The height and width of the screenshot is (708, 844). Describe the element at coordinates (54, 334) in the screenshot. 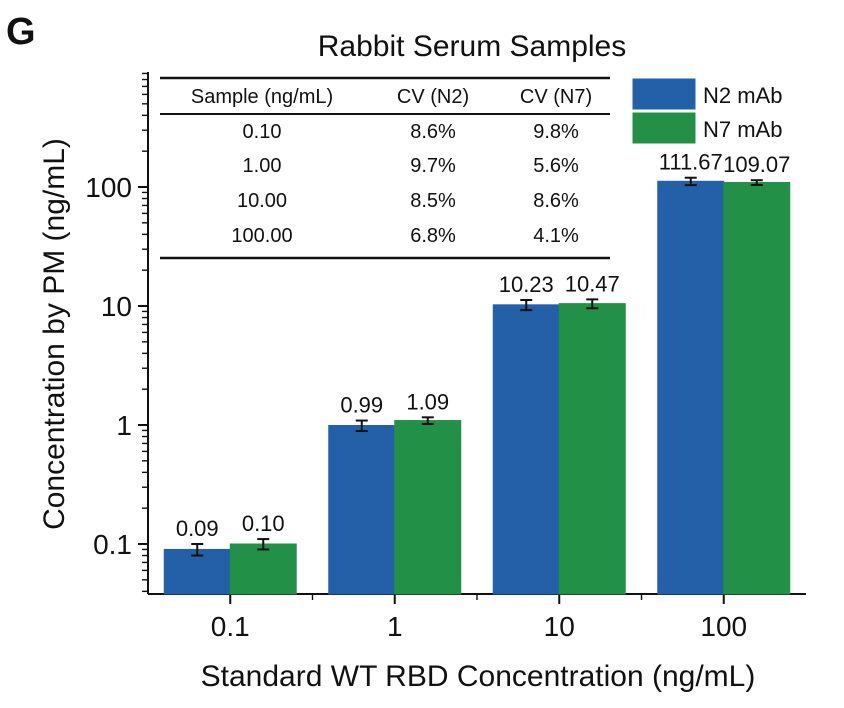

I see `y-axis-label: Concentration by PM (ng/mL)` at that location.